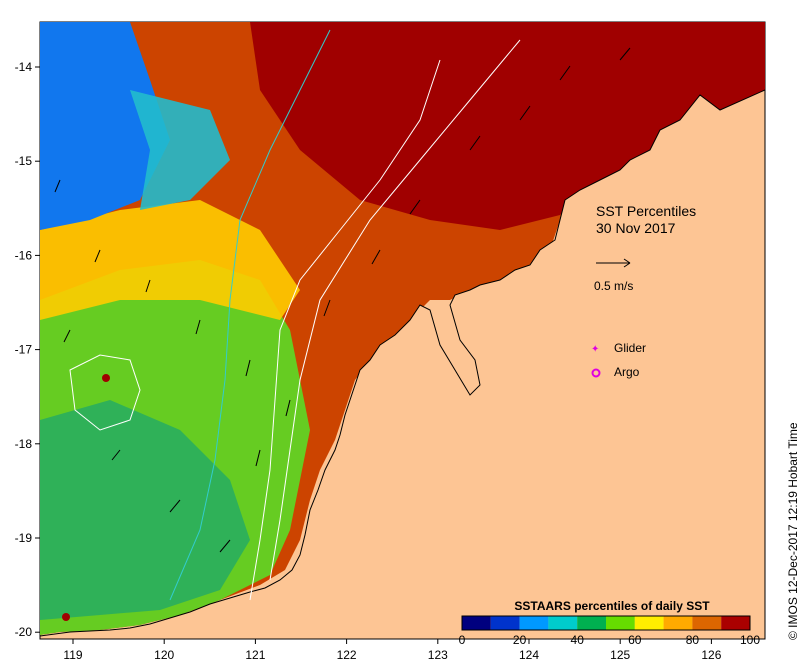 Image resolution: width=809 pixels, height=672 pixels. Describe the element at coordinates (630, 348) in the screenshot. I see `glider-legend-label: Glider` at that location.